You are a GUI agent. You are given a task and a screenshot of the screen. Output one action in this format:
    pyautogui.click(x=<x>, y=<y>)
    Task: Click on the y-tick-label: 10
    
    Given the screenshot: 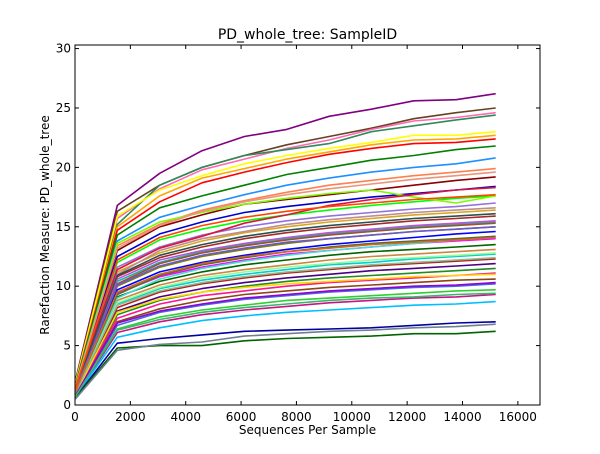 What is the action you would take?
    pyautogui.click(x=63, y=286)
    